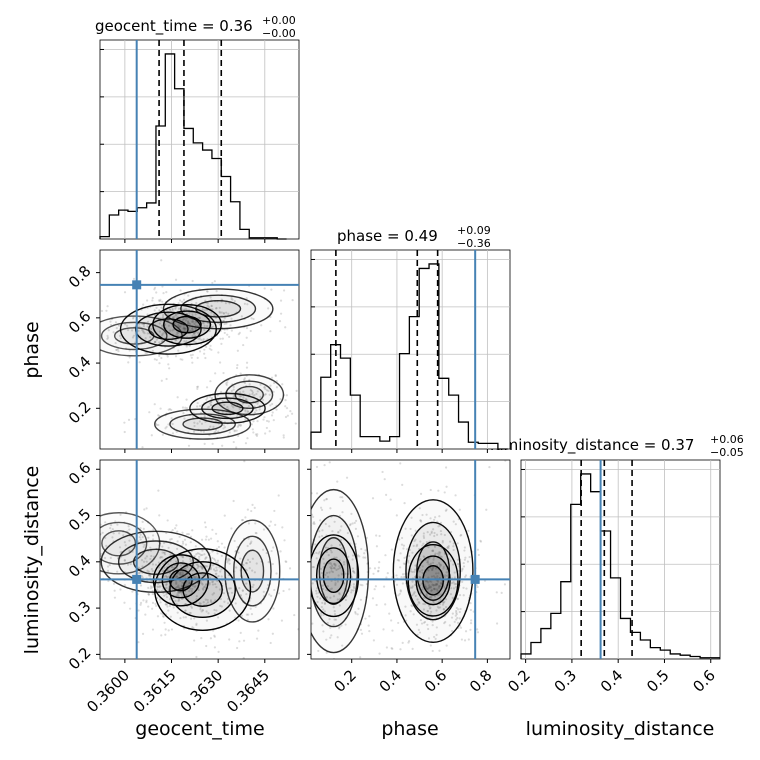 The height and width of the screenshot is (760, 760). I want to click on contour-line, so click(134, 336).